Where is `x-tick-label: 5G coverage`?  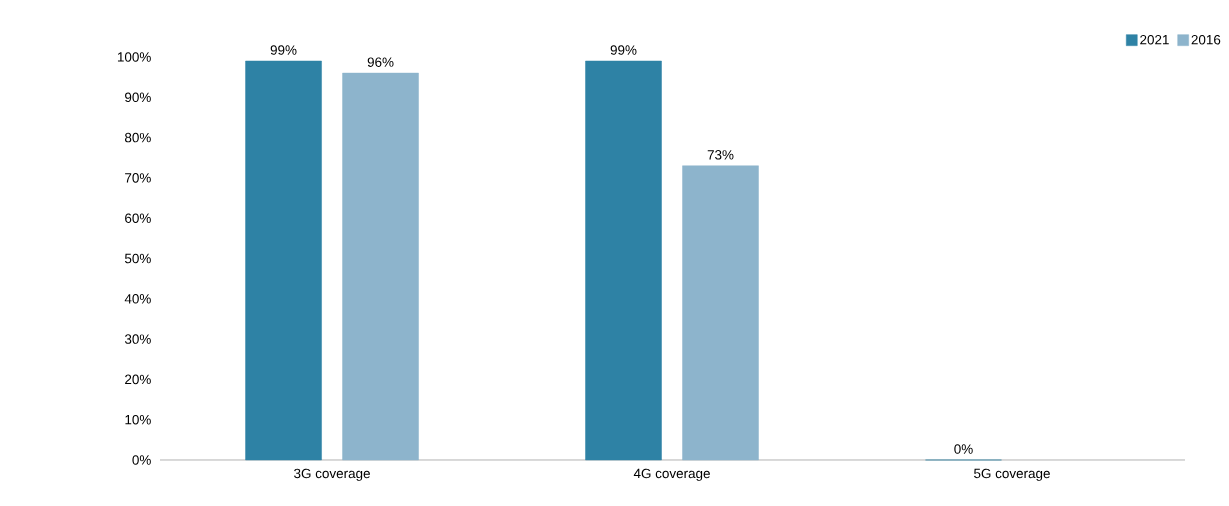
x-tick-label: 5G coverage is located at coordinates (1012, 474).